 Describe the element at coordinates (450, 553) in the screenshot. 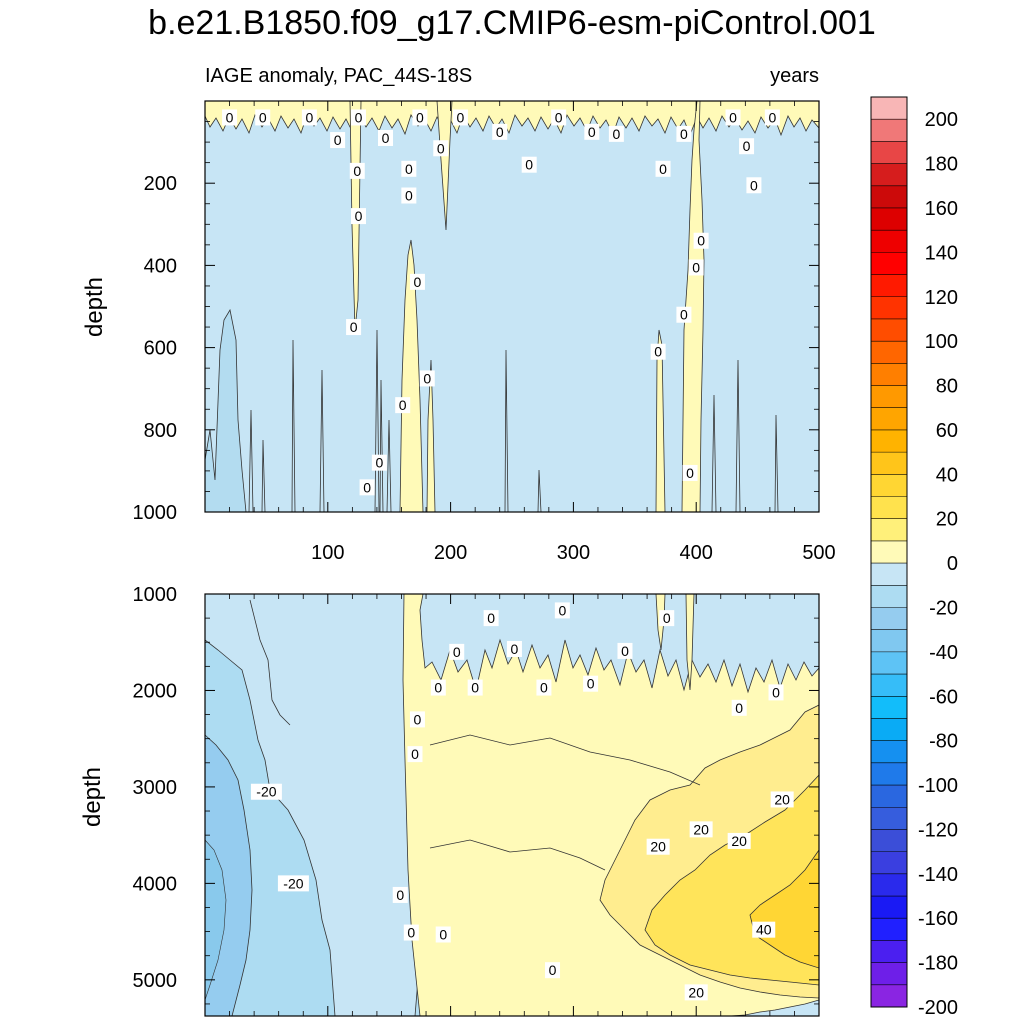

I see `upper-x-tick-label: 200` at that location.